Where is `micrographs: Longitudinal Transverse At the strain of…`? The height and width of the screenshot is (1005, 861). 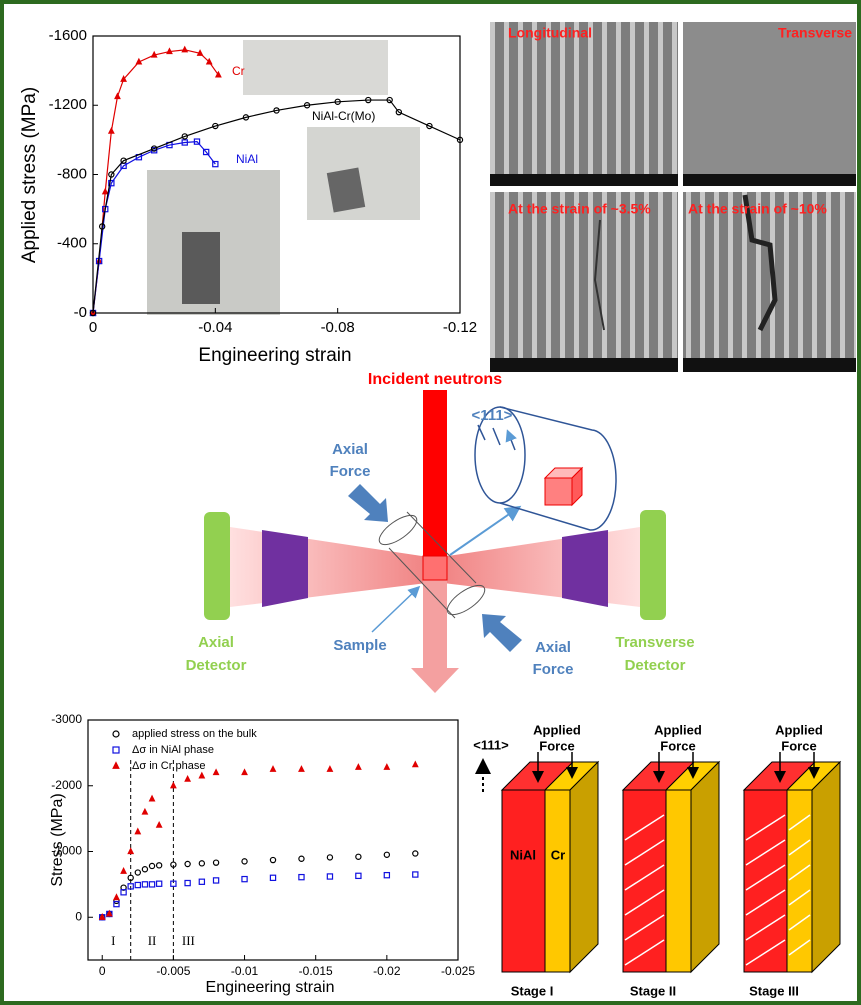
micrographs: Longitudinal Transverse At the strain of… is located at coordinates (673, 197).